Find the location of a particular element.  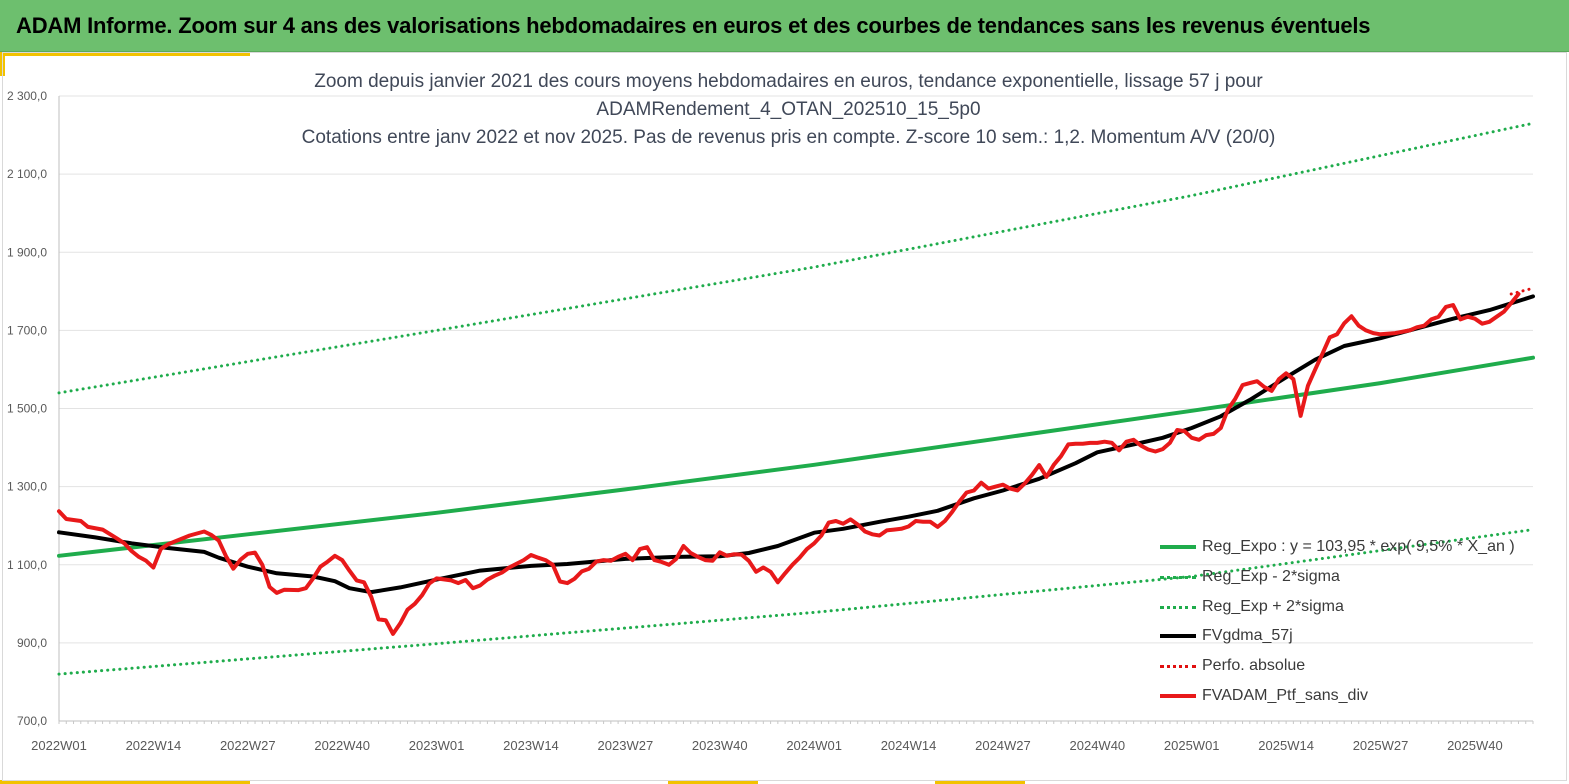

legend-item-perfo-absolue: Perfo. absolue is located at coordinates (1232, 666).